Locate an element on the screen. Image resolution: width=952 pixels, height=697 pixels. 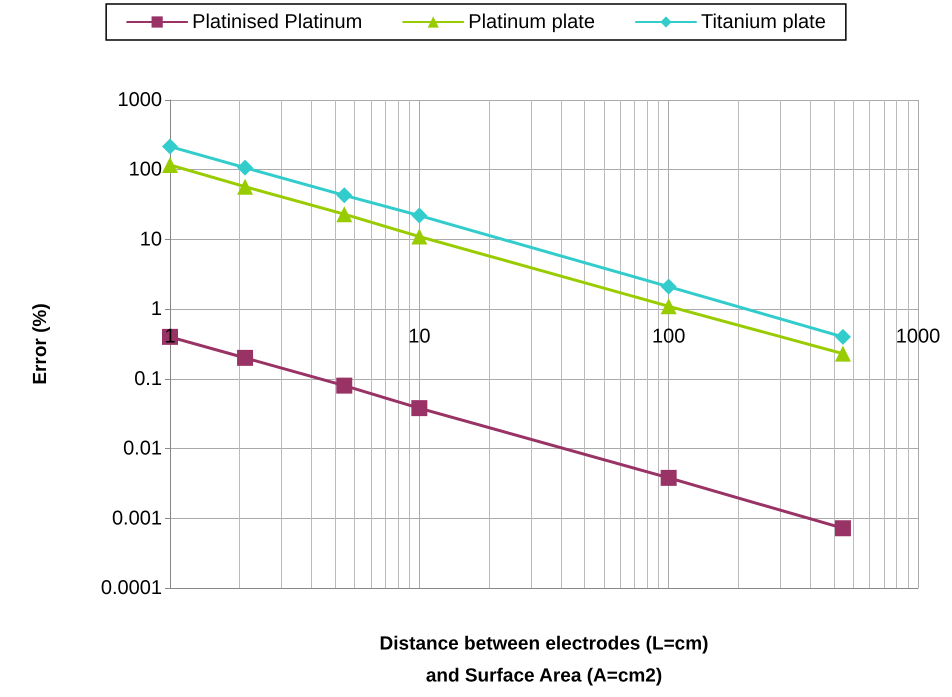
y-tick-label: 1000 is located at coordinates (140, 100).